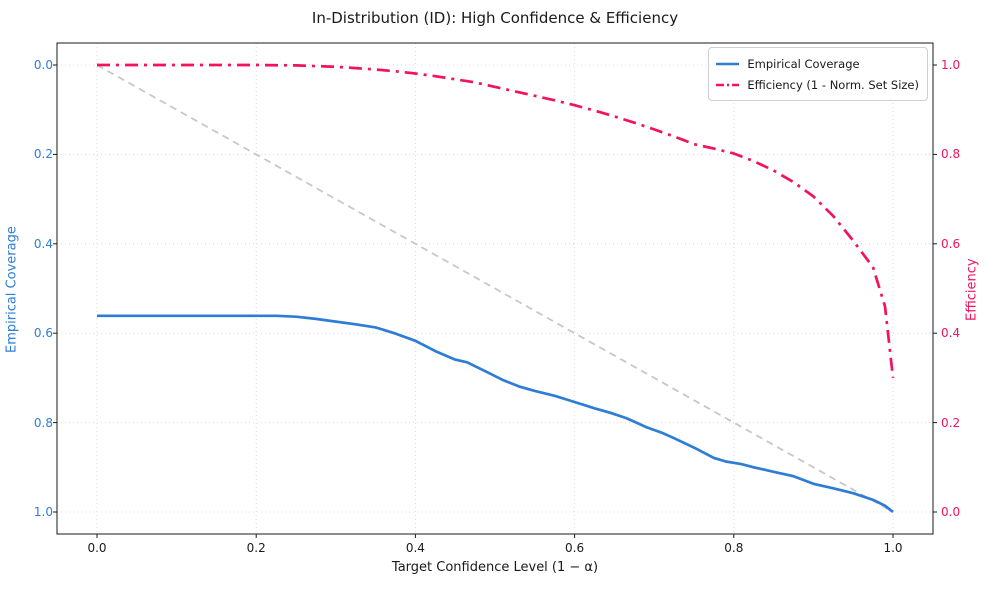  I want to click on x-tick-label: 0.8, so click(734, 548).